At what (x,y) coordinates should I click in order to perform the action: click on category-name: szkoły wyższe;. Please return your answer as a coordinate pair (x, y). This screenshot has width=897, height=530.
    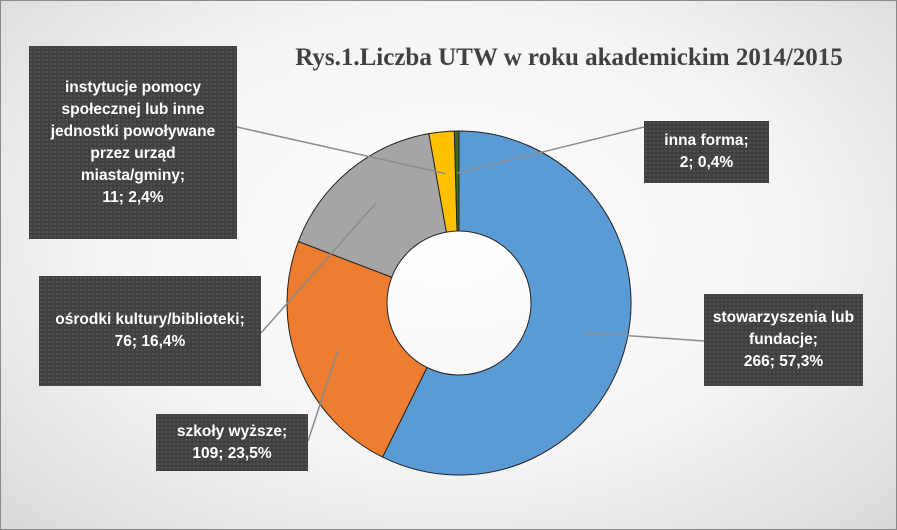
    Looking at the image, I should click on (232, 431).